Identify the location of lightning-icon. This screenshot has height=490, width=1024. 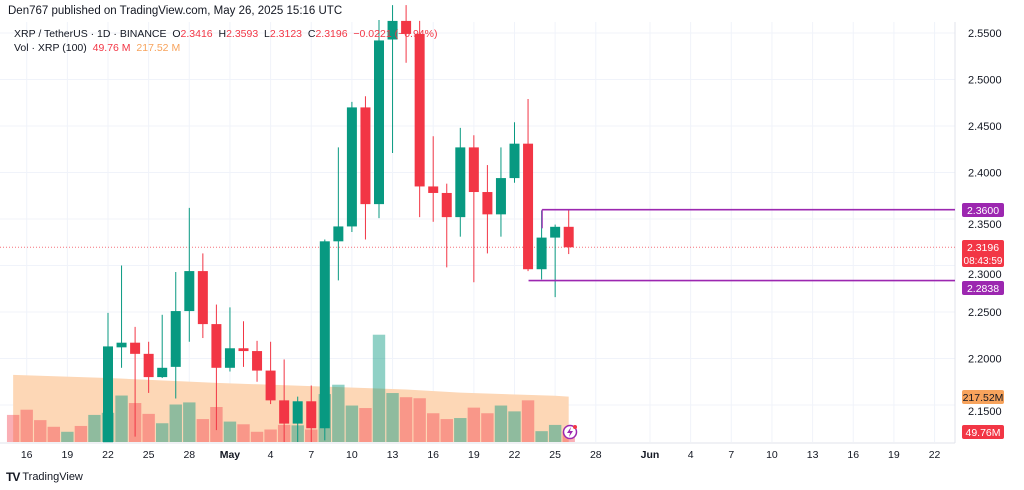
(570, 432).